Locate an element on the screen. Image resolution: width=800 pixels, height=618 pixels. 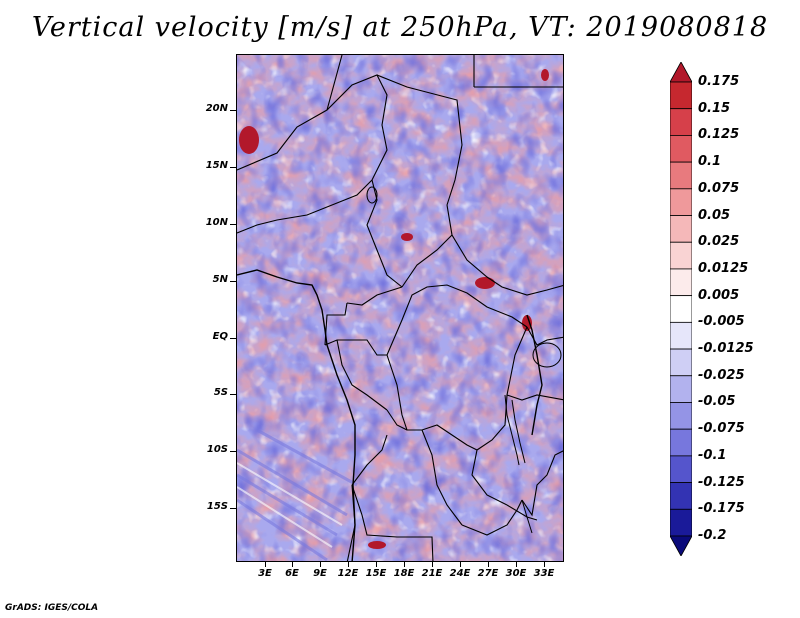
lon-label: 30E is located at coordinates (516, 573).